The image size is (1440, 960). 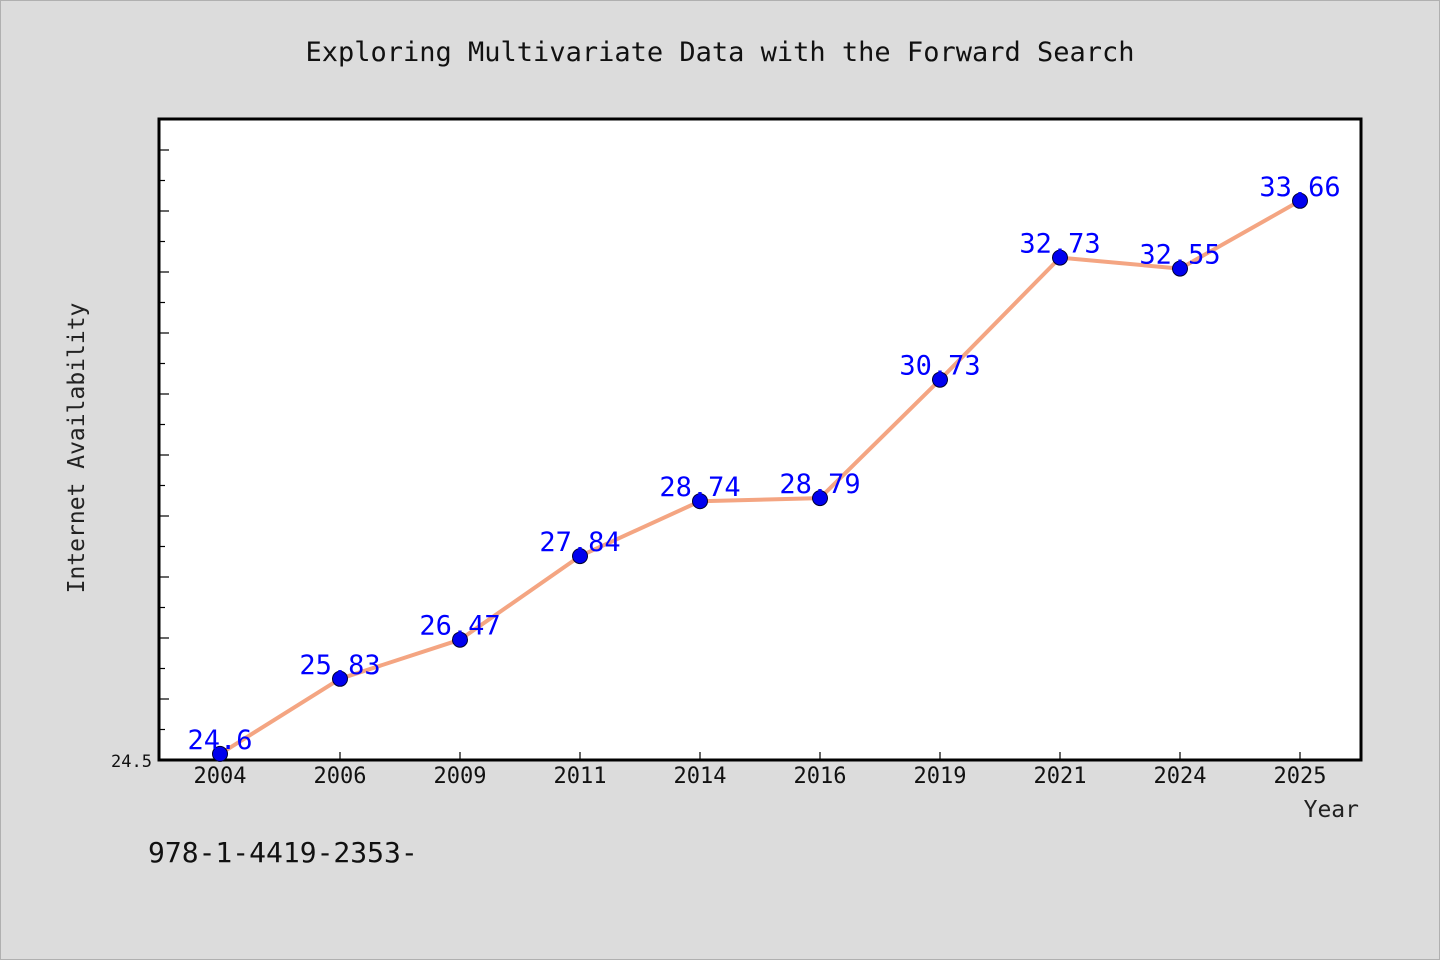 What do you see at coordinates (1059, 244) in the screenshot?
I see `data-label: 32.73` at bounding box center [1059, 244].